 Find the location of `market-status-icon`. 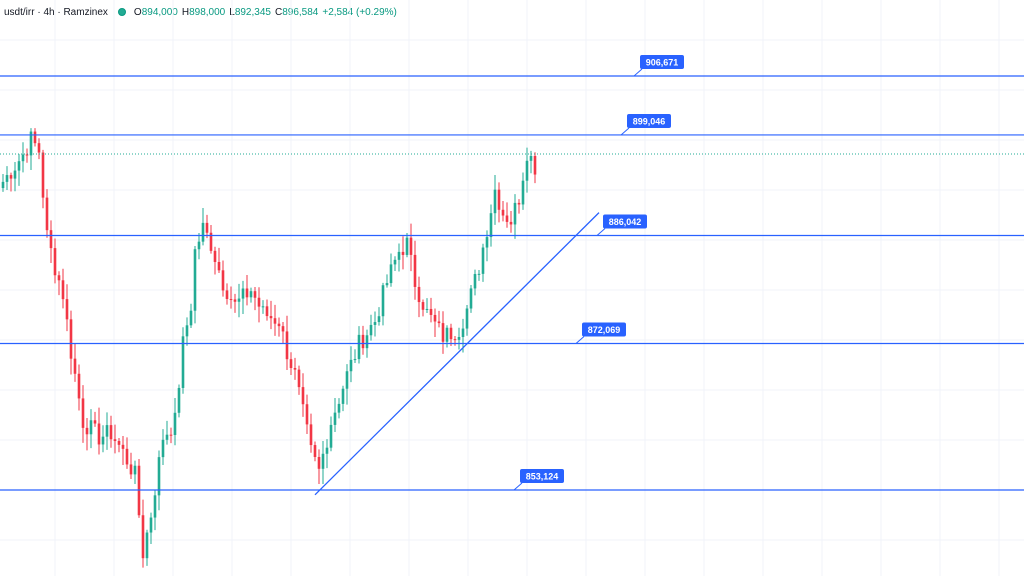

market-status-icon is located at coordinates (121, 12).